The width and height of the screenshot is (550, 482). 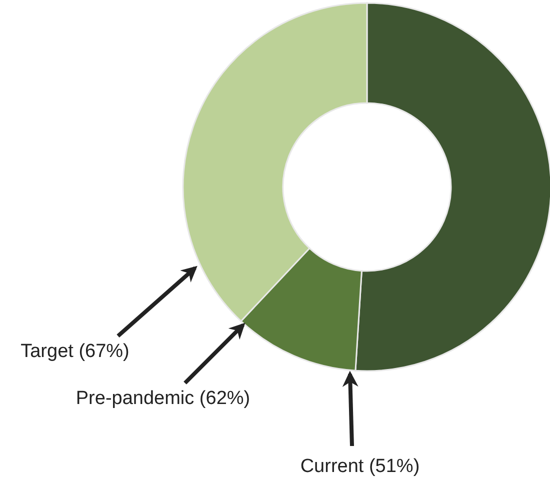 What do you see at coordinates (163, 398) in the screenshot?
I see `text: Pre-pandemic (62%)` at bounding box center [163, 398].